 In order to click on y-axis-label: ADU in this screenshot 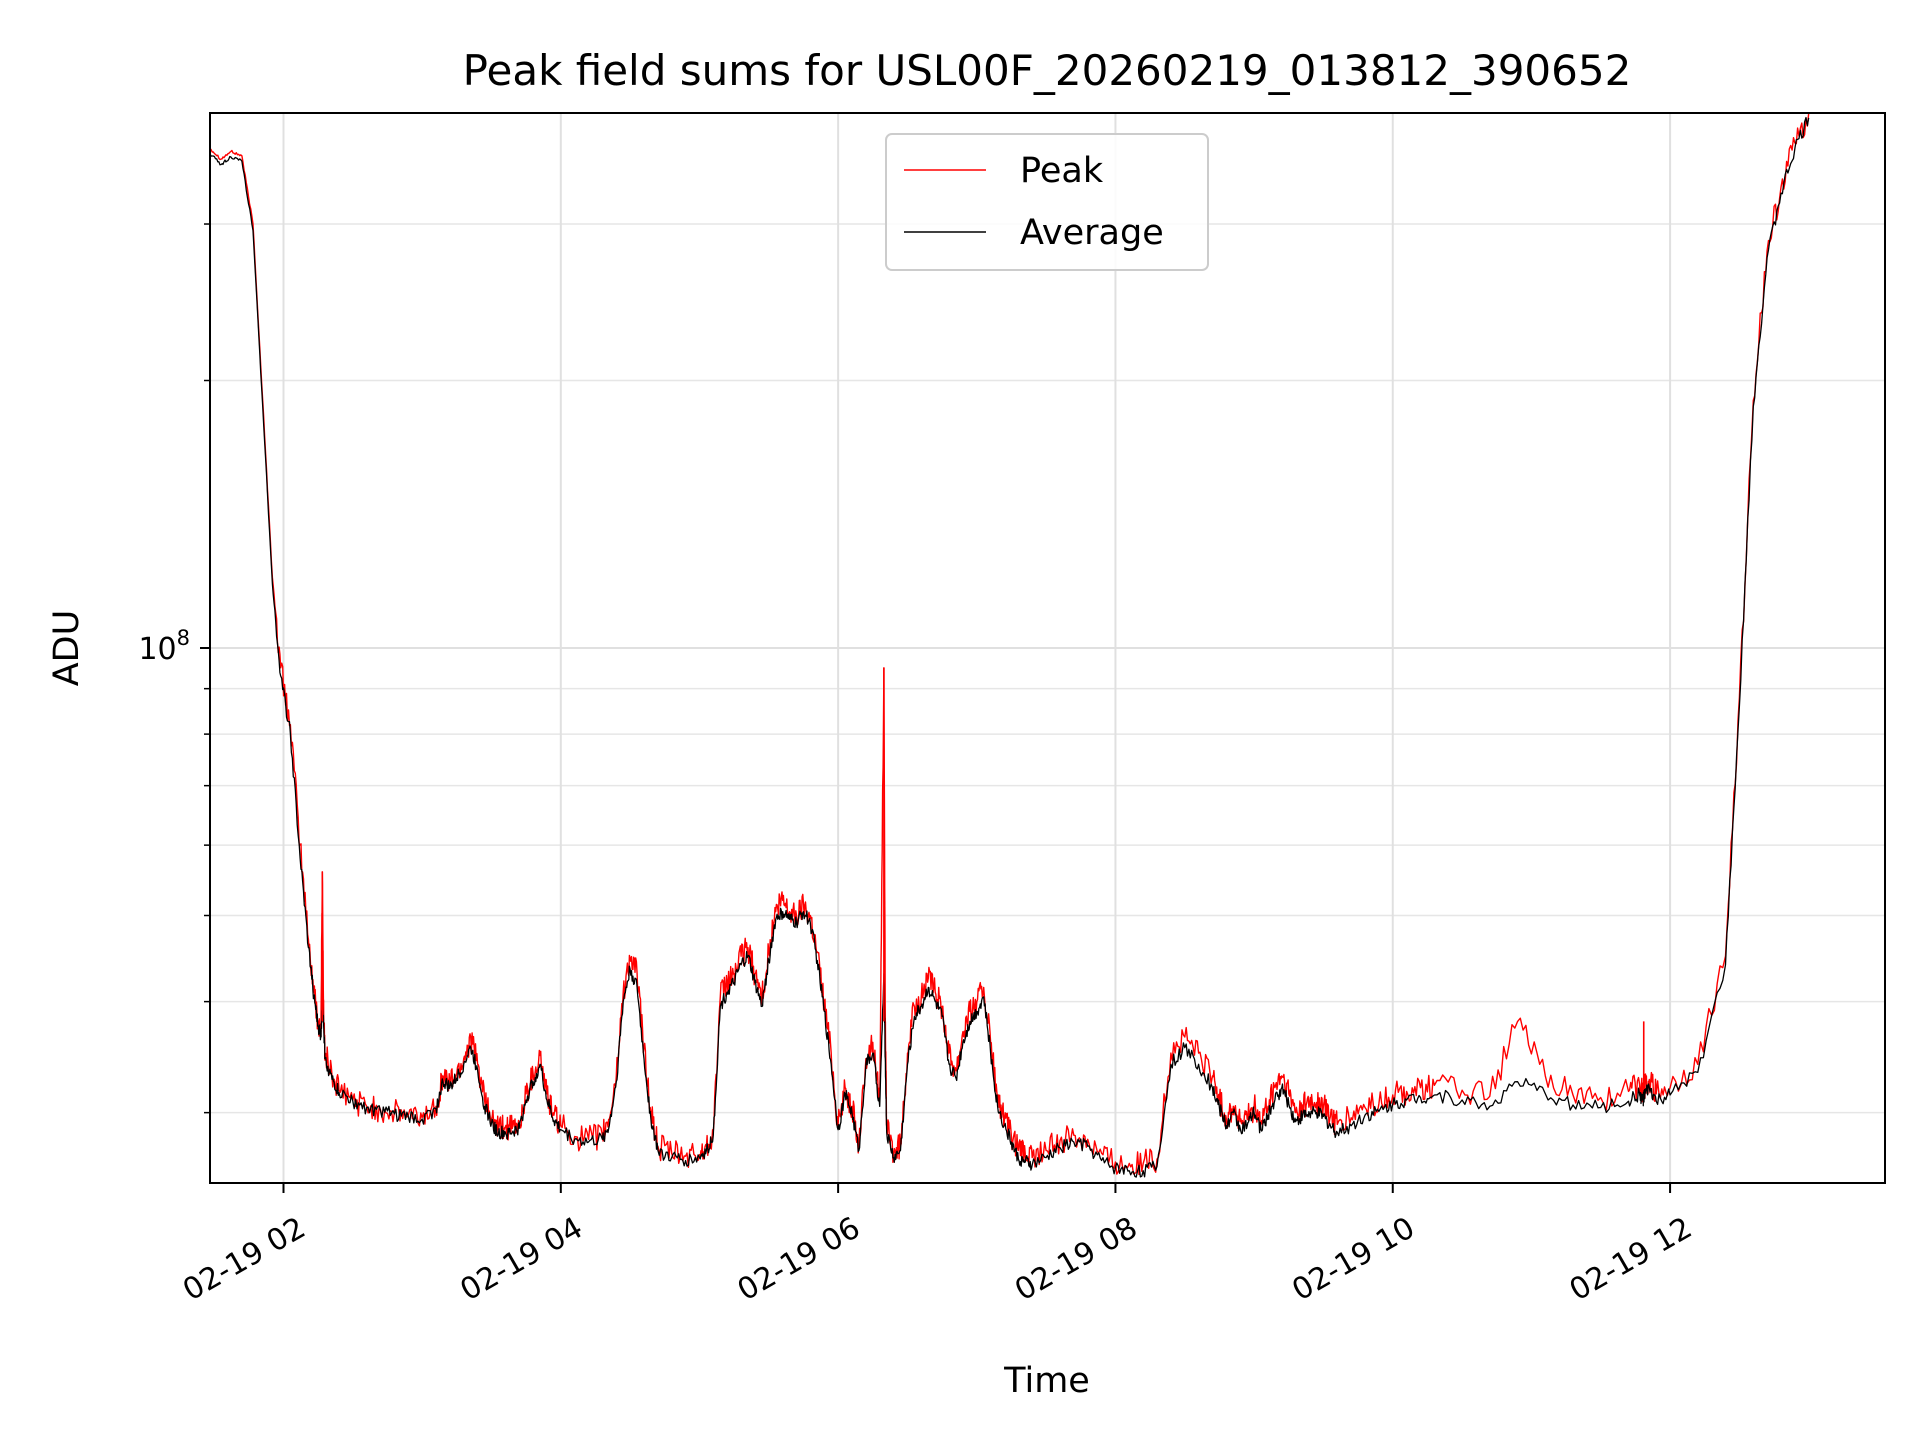, I will do `click(67, 648)`.